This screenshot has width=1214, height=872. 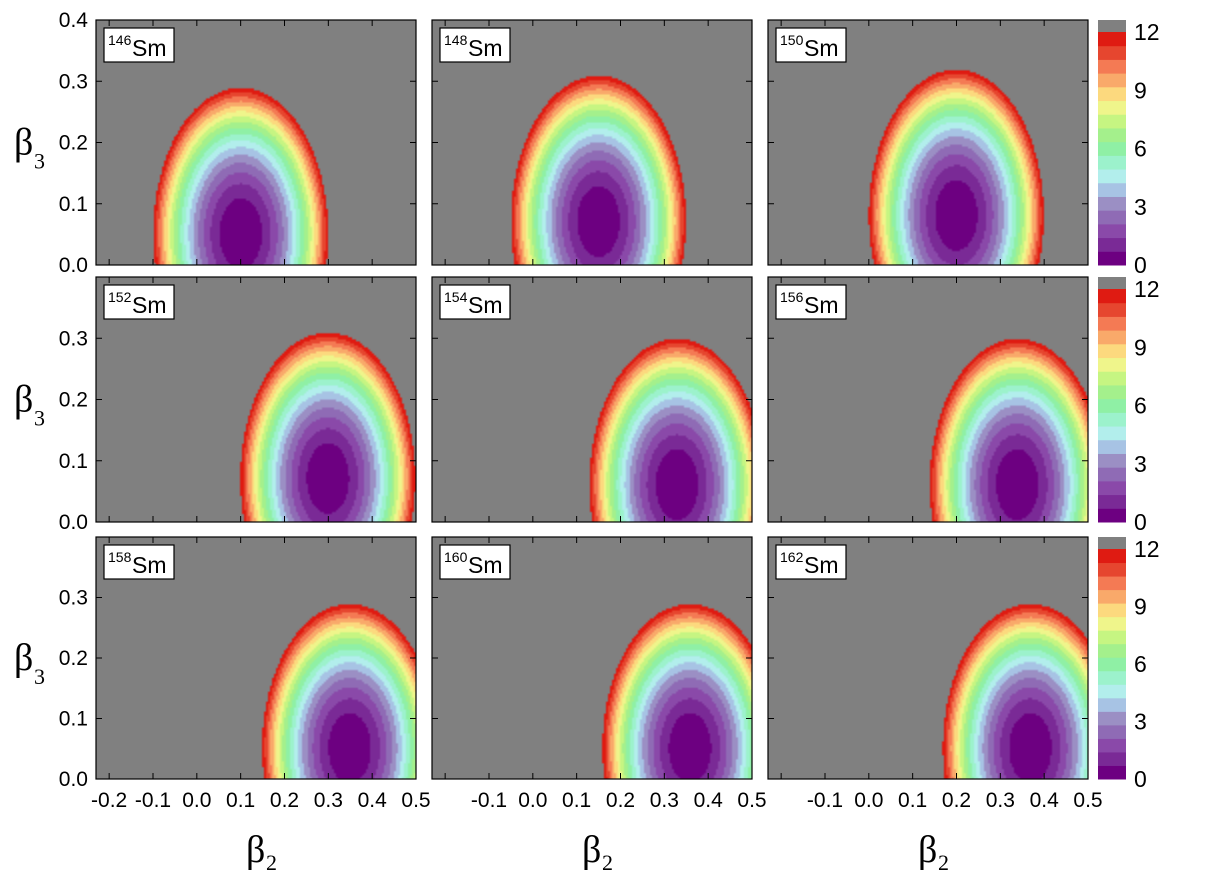 What do you see at coordinates (1129, 664) in the screenshot?
I see `colorbar-row-3: 0 3 6 9 12` at bounding box center [1129, 664].